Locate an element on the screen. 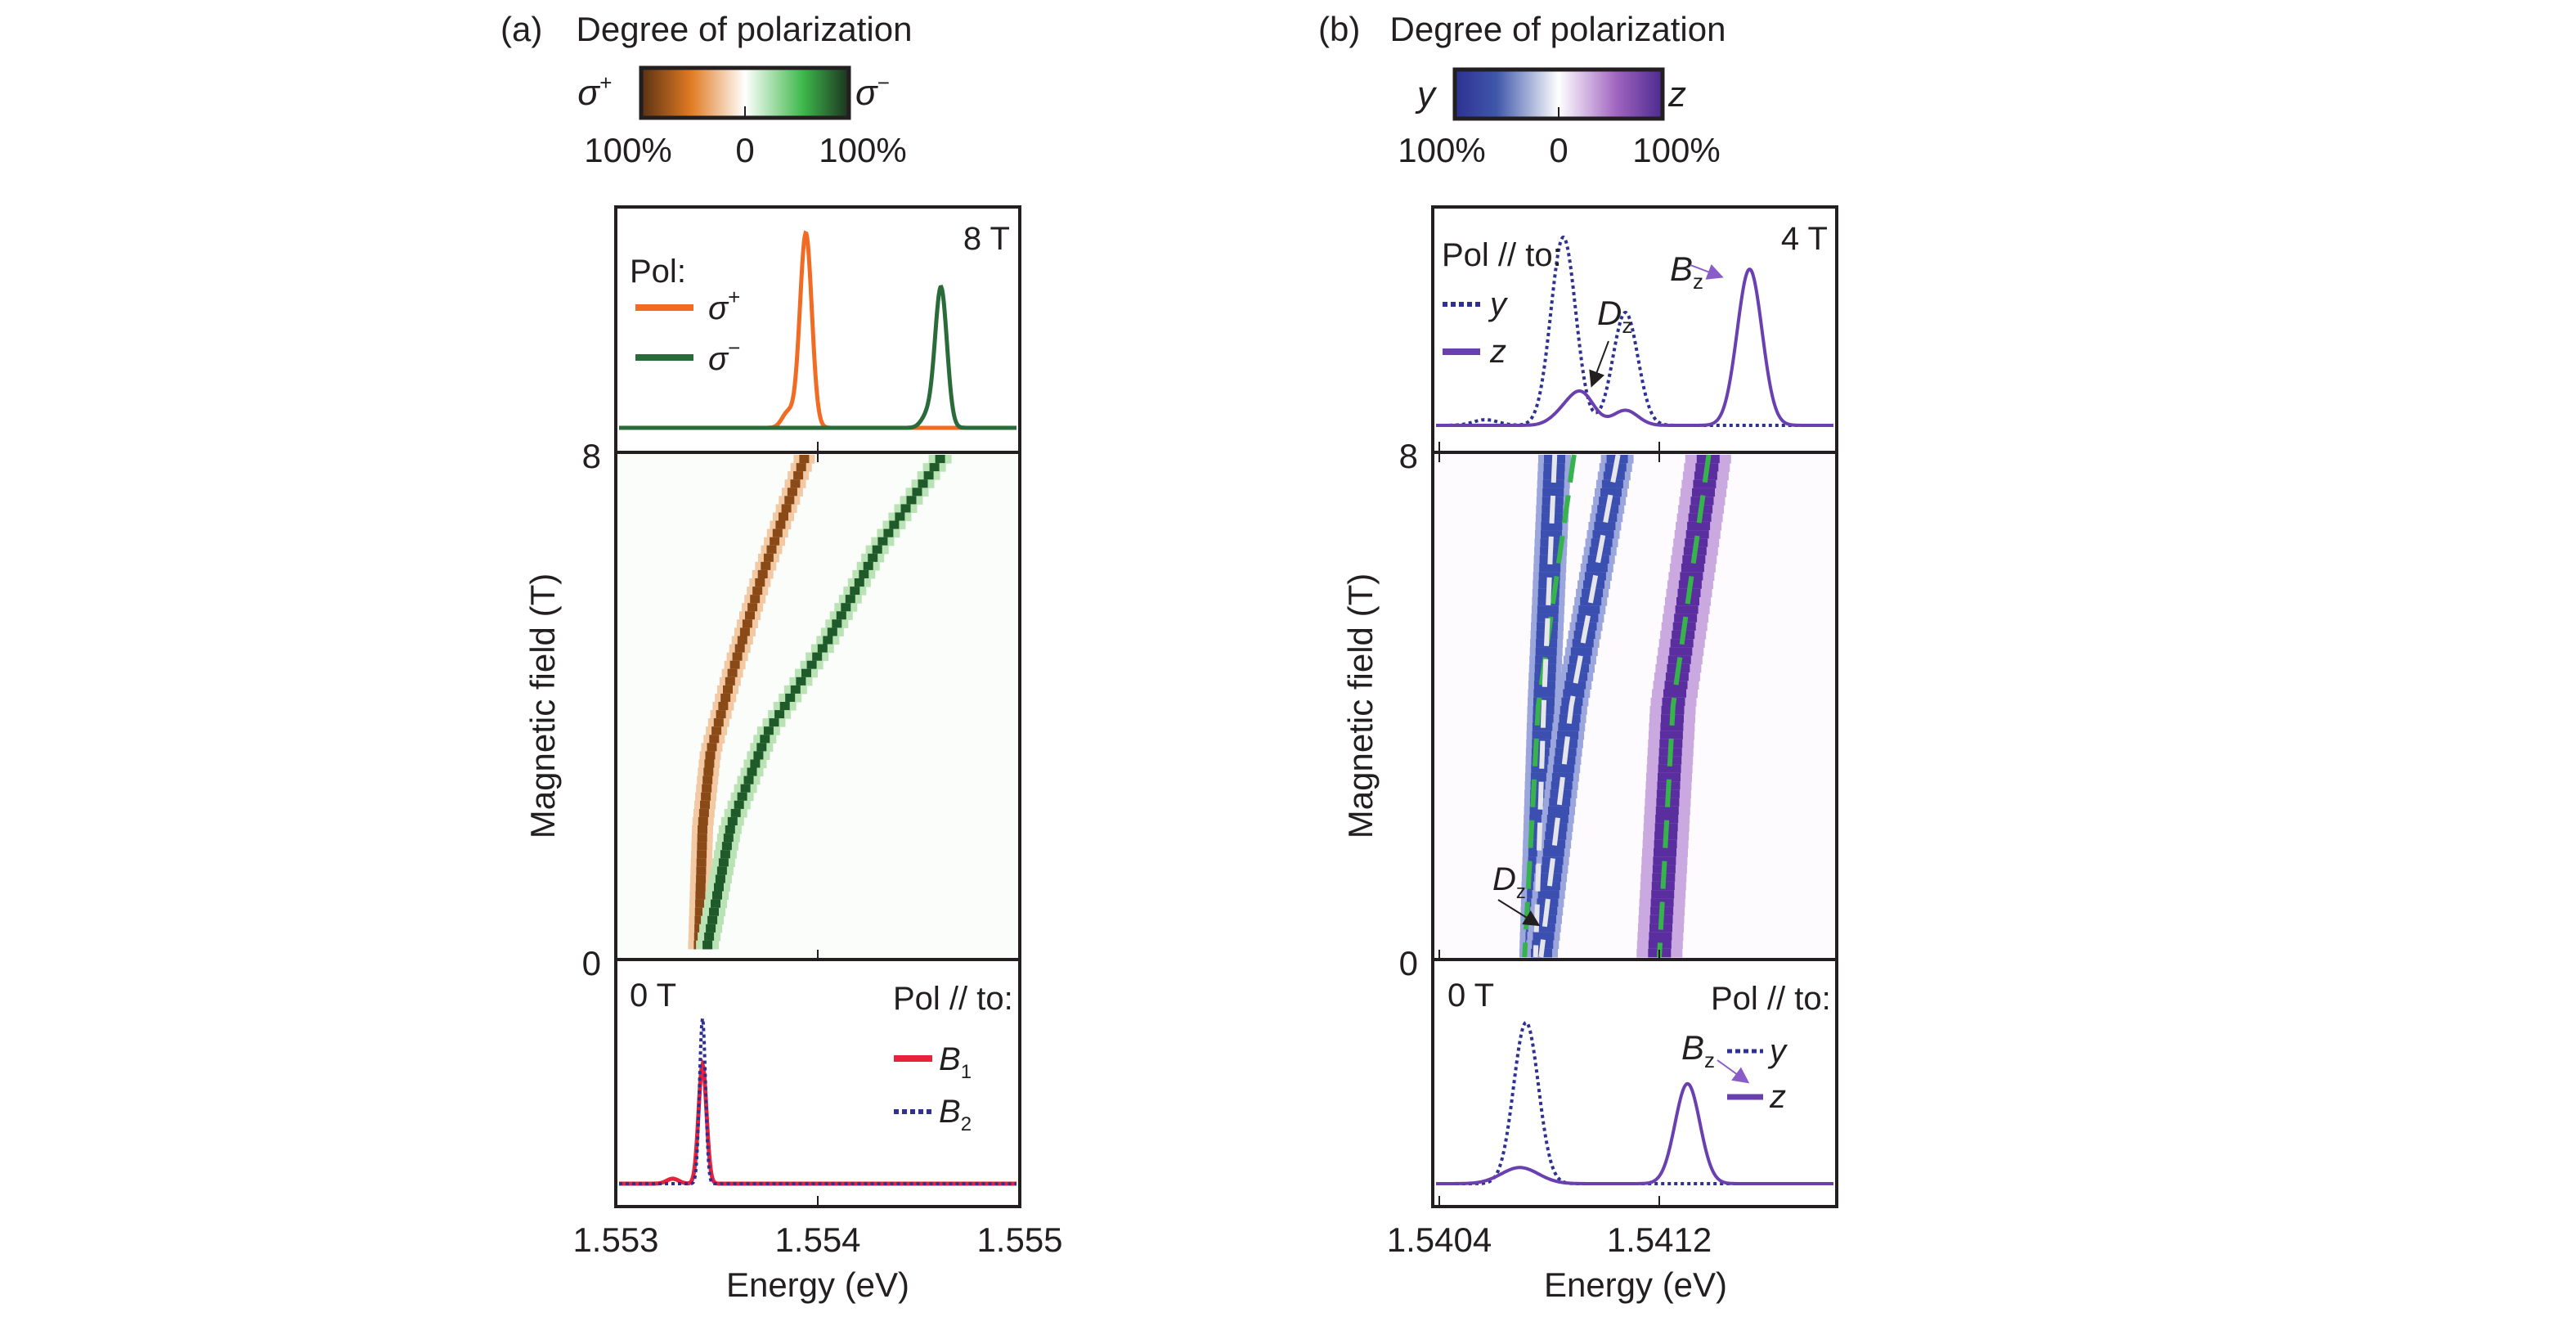 The image size is (2576, 1317). annotation-b-map-dz-arrow is located at coordinates (1519, 913).